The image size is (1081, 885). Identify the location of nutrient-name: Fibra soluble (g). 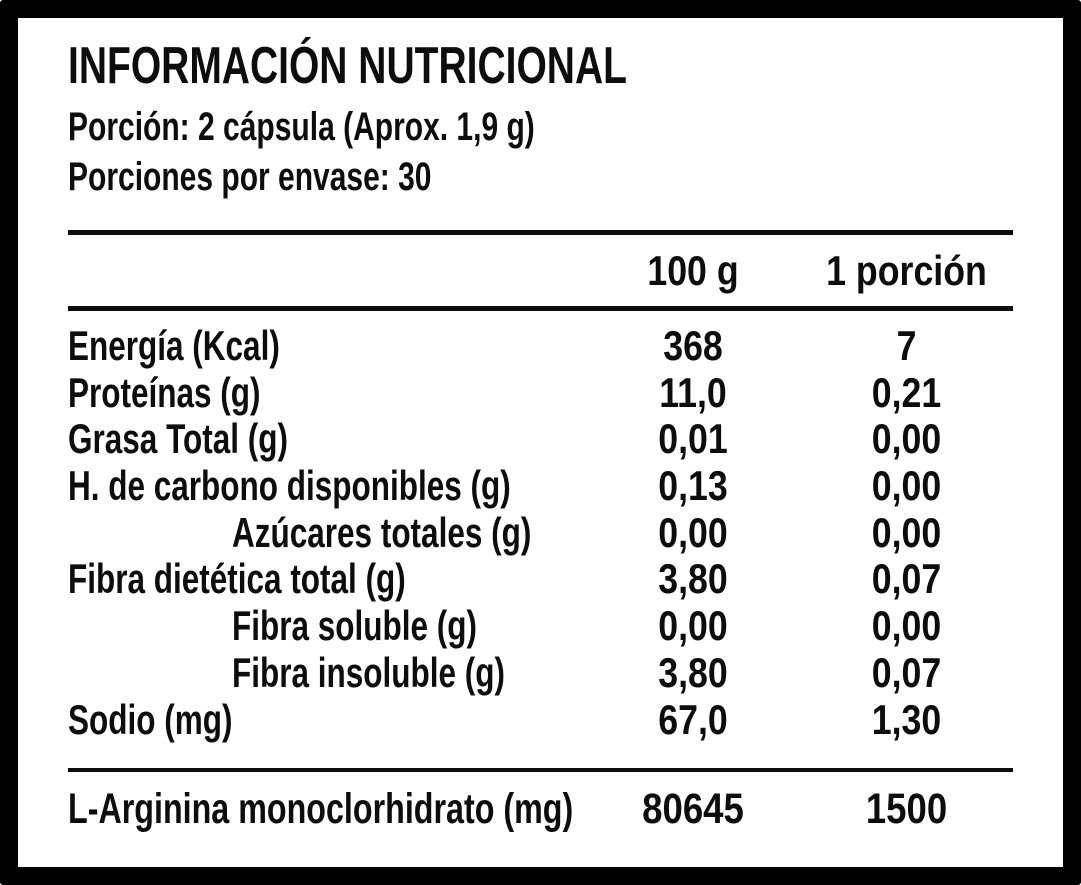
(355, 626).